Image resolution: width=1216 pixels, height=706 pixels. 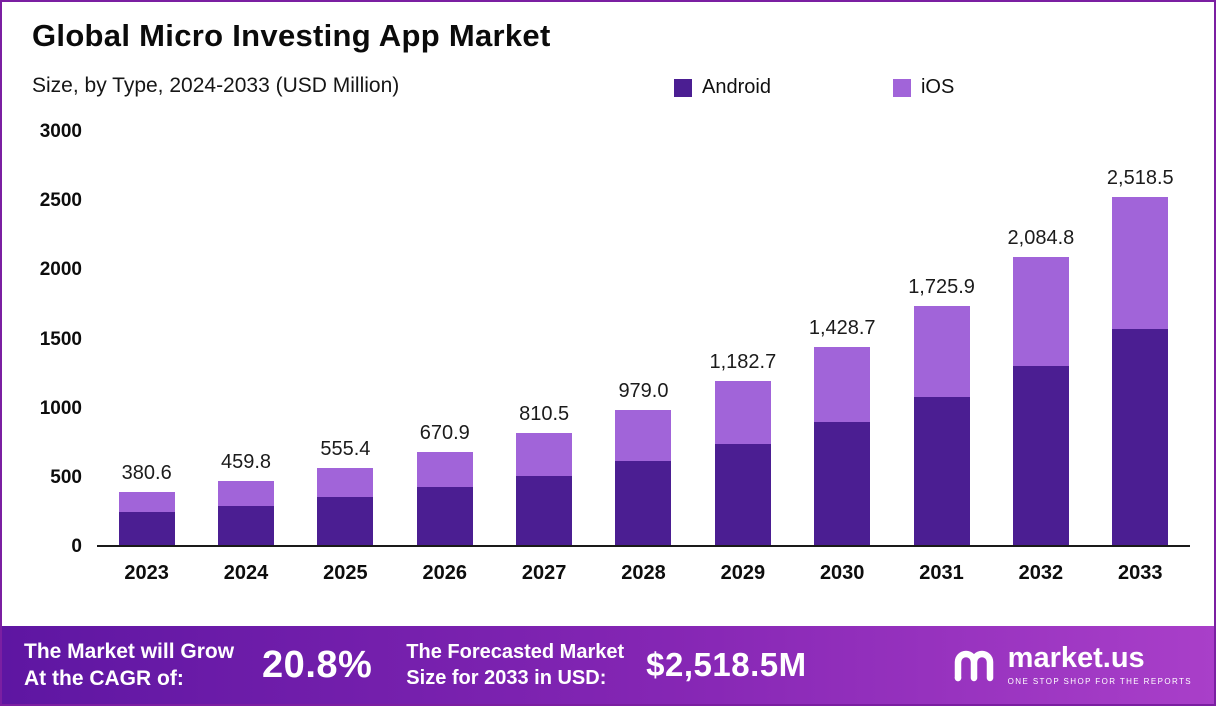 What do you see at coordinates (742, 494) in the screenshot?
I see `bar-segment-android-2029` at bounding box center [742, 494].